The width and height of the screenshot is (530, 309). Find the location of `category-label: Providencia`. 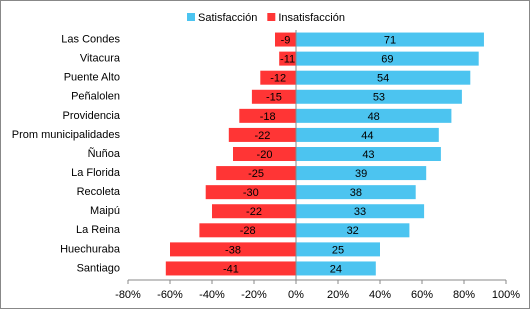

category-label: Providencia is located at coordinates (92, 116).